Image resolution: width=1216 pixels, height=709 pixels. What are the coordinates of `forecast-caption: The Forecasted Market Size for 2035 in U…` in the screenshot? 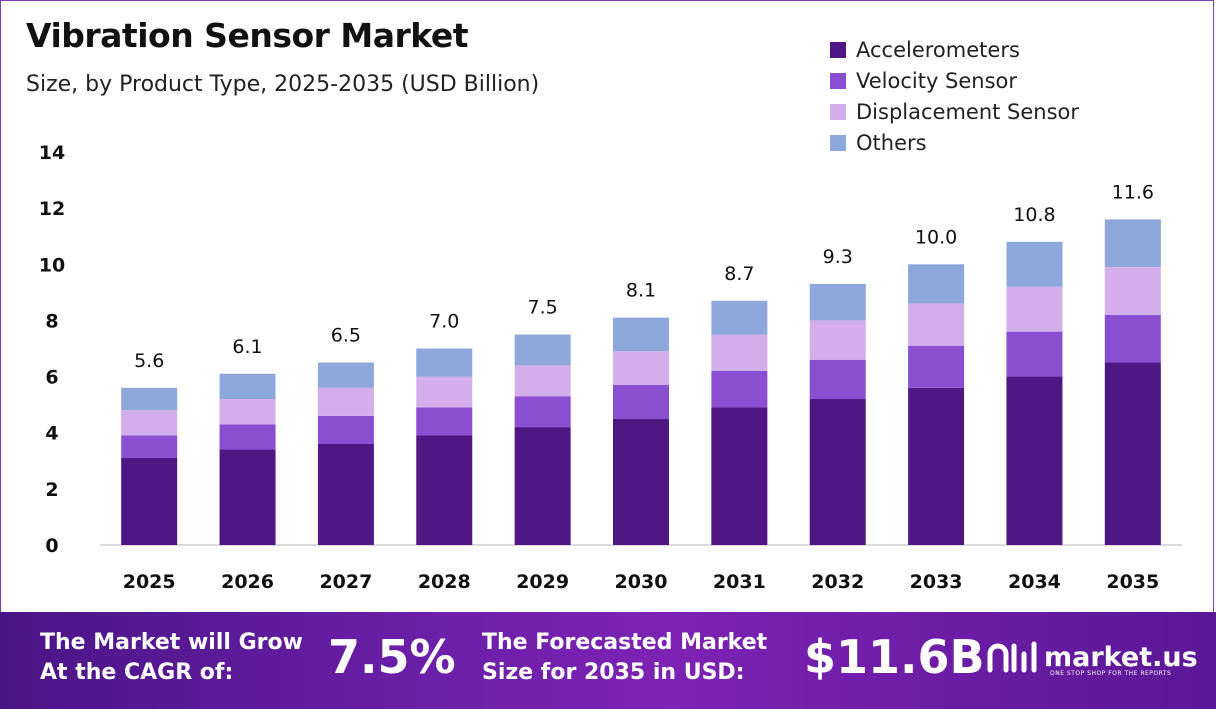 It's located at (624, 658).